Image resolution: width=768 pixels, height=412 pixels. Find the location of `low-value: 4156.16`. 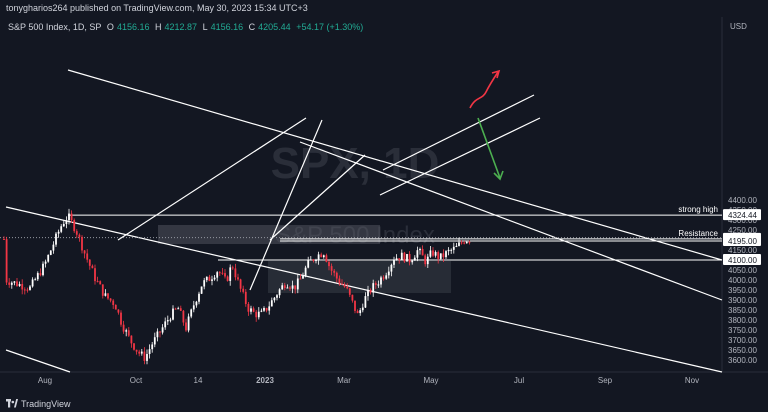

low-value: 4156.16 is located at coordinates (227, 27).